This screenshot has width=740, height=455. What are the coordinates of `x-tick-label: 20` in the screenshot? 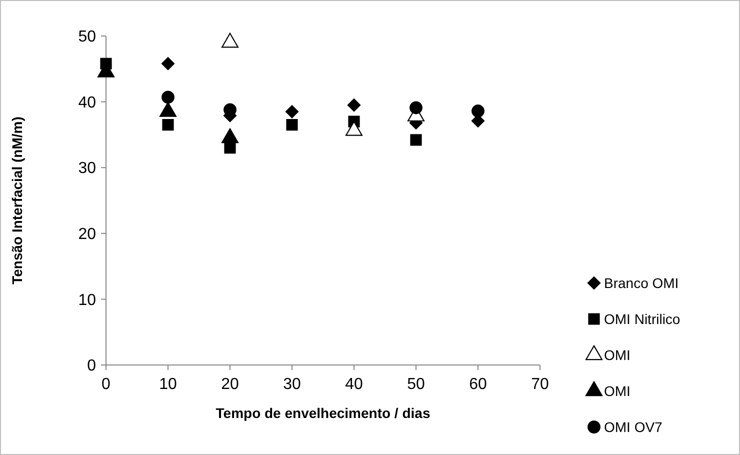 It's located at (230, 384).